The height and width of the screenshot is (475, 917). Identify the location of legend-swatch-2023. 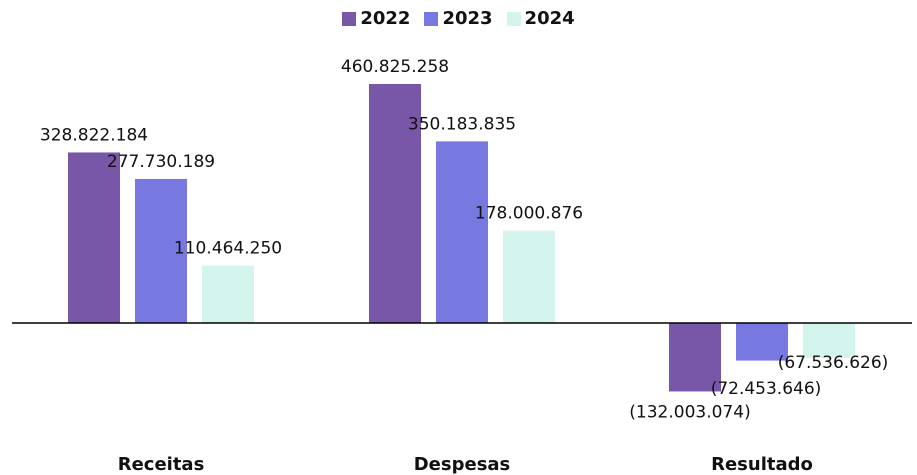
(431, 18).